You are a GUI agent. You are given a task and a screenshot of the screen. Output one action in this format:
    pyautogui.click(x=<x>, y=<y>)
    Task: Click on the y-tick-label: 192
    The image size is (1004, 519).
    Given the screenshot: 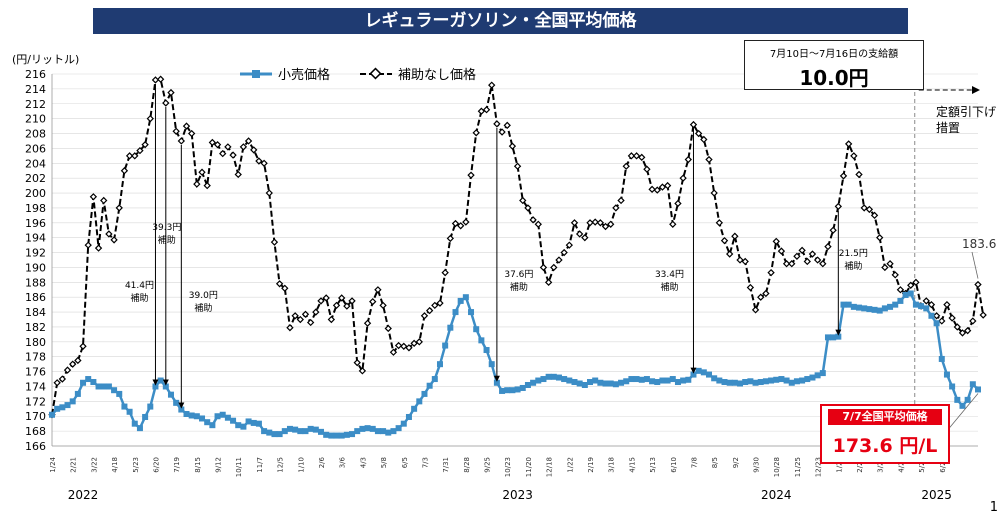 What is the action you would take?
    pyautogui.click(x=35, y=253)
    